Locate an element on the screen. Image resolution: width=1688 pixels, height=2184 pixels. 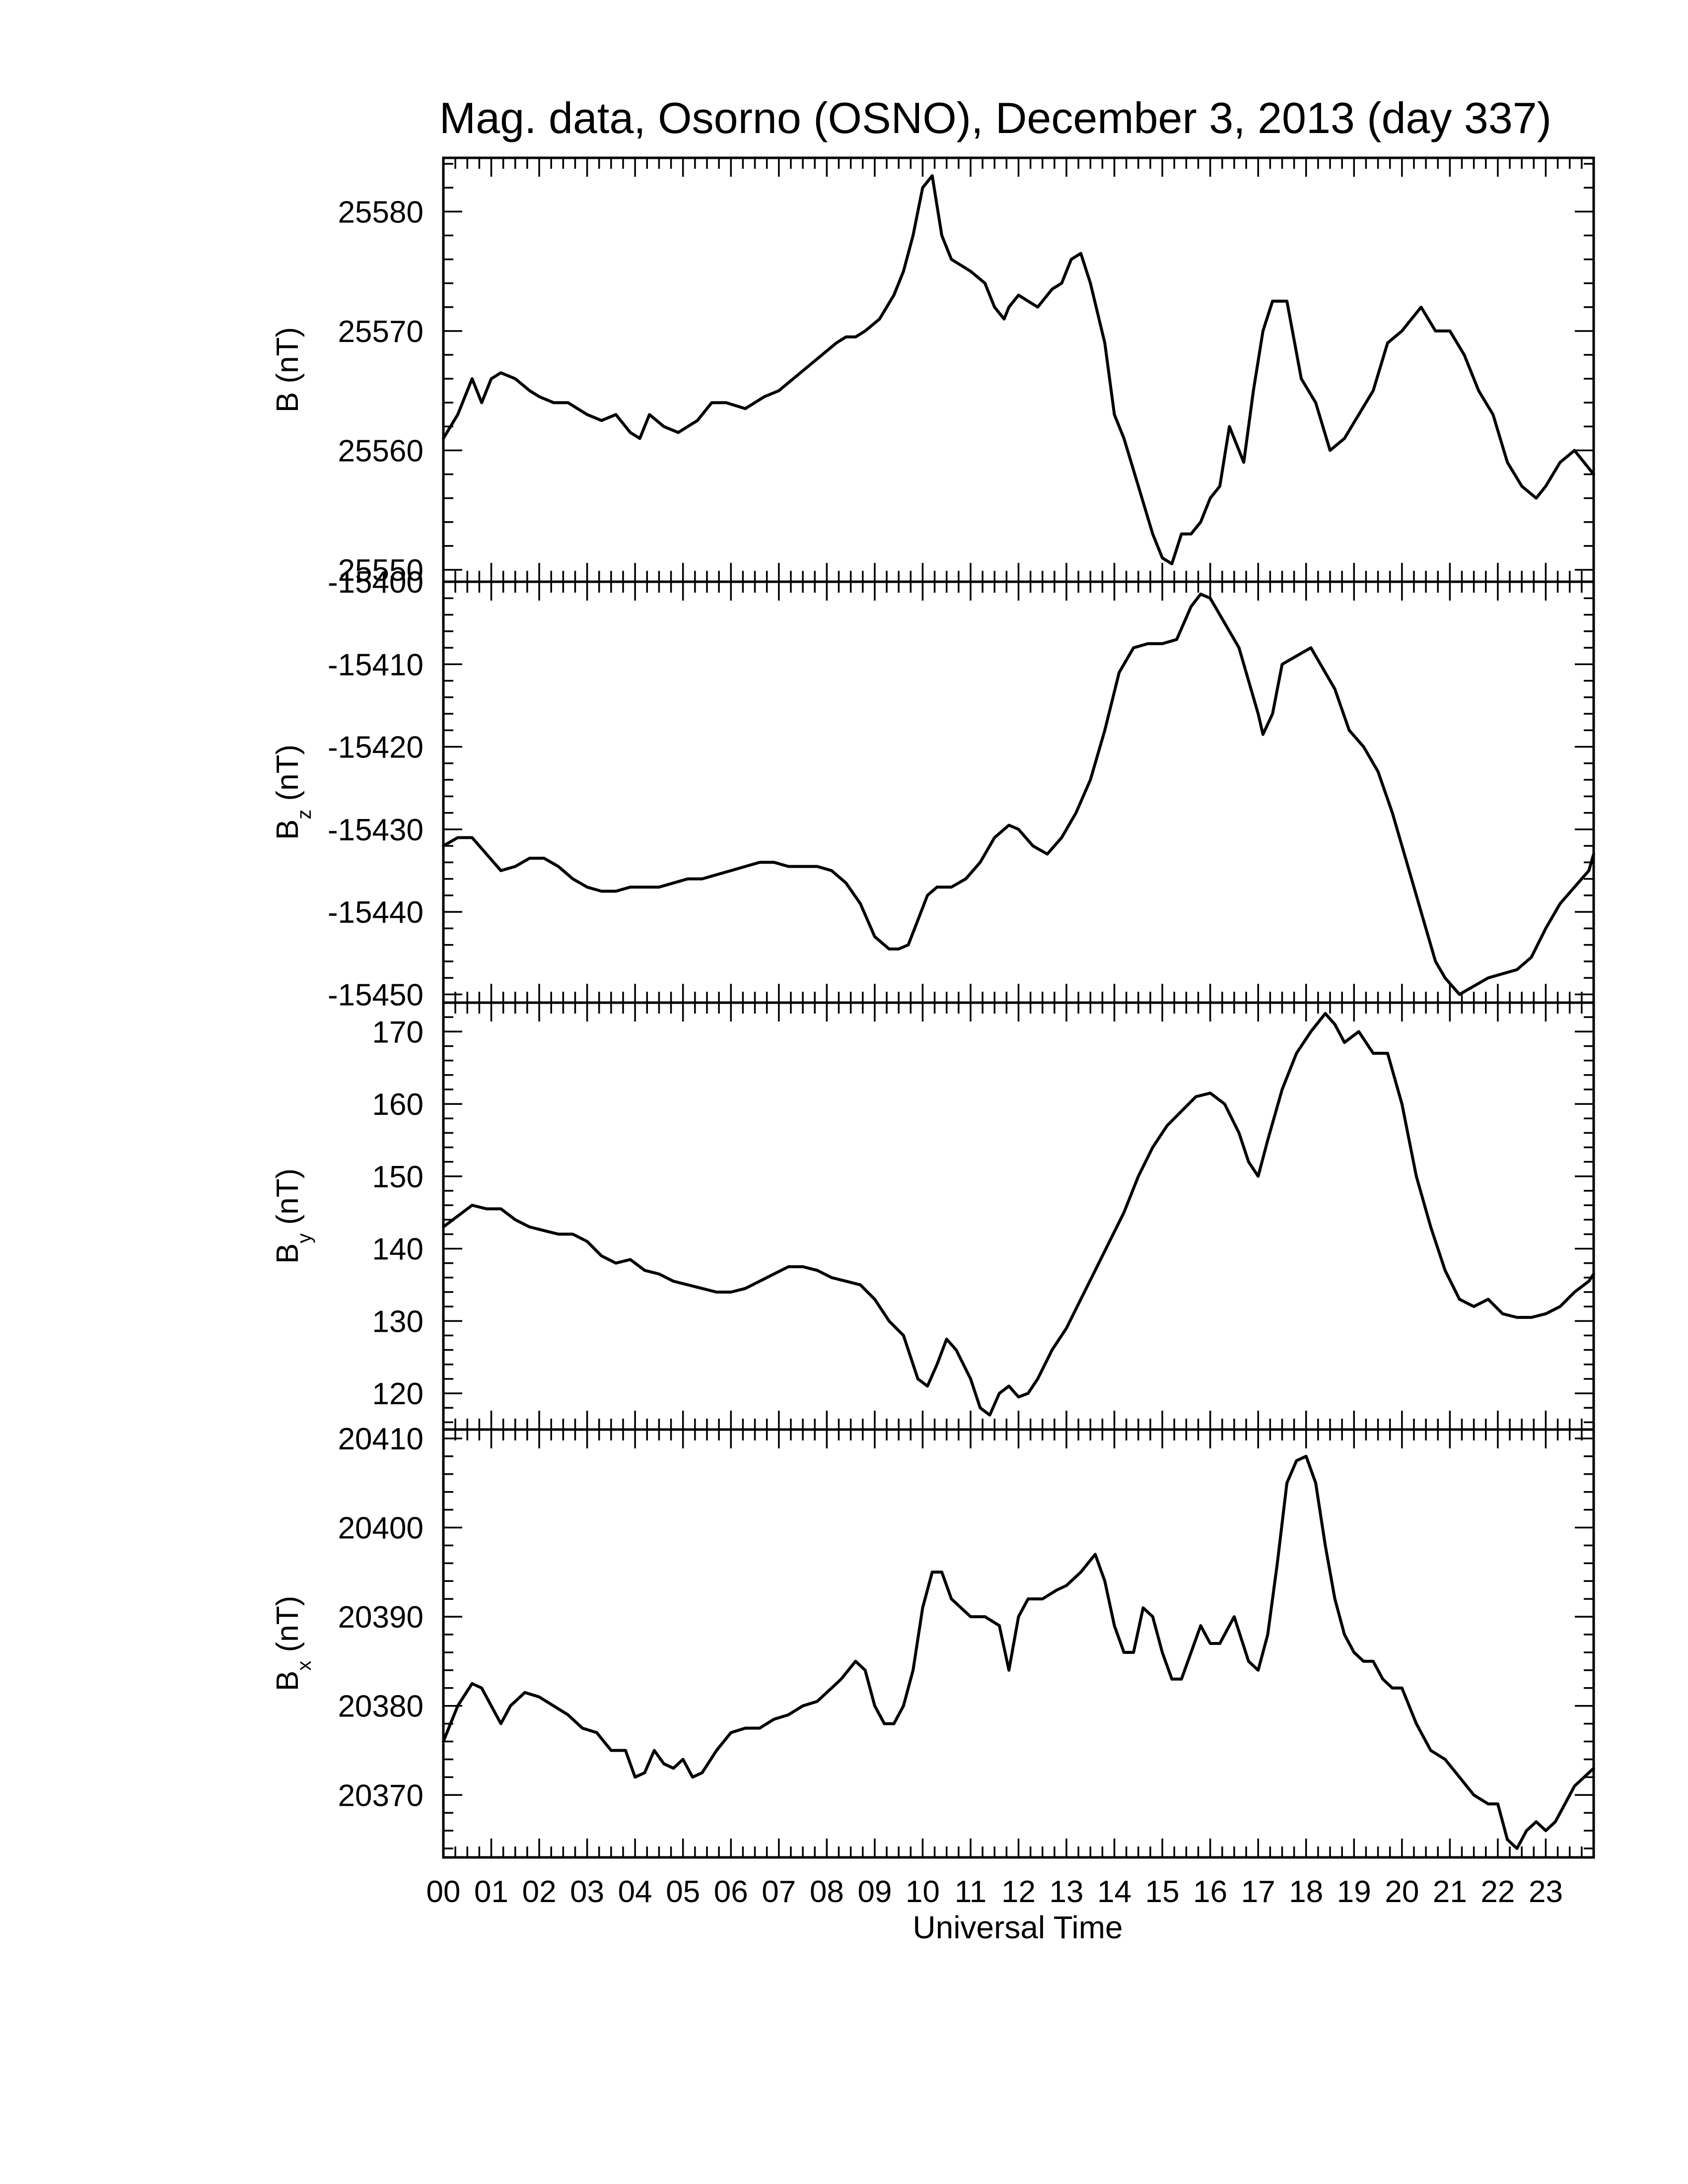
x-tick-label: 11 is located at coordinates (970, 1892).